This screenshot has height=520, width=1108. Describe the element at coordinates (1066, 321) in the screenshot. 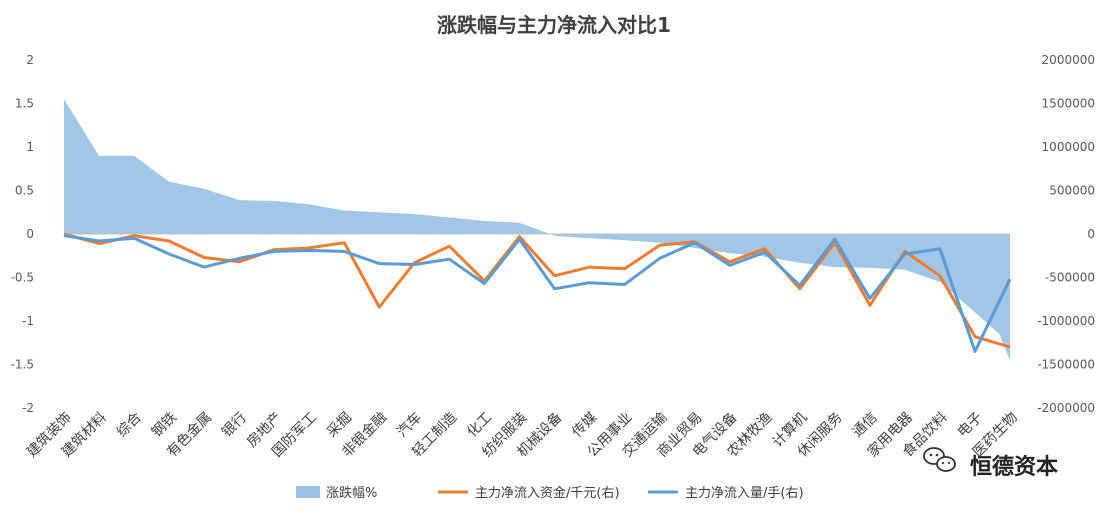

I see `y-right-tick-label: -1000000` at that location.